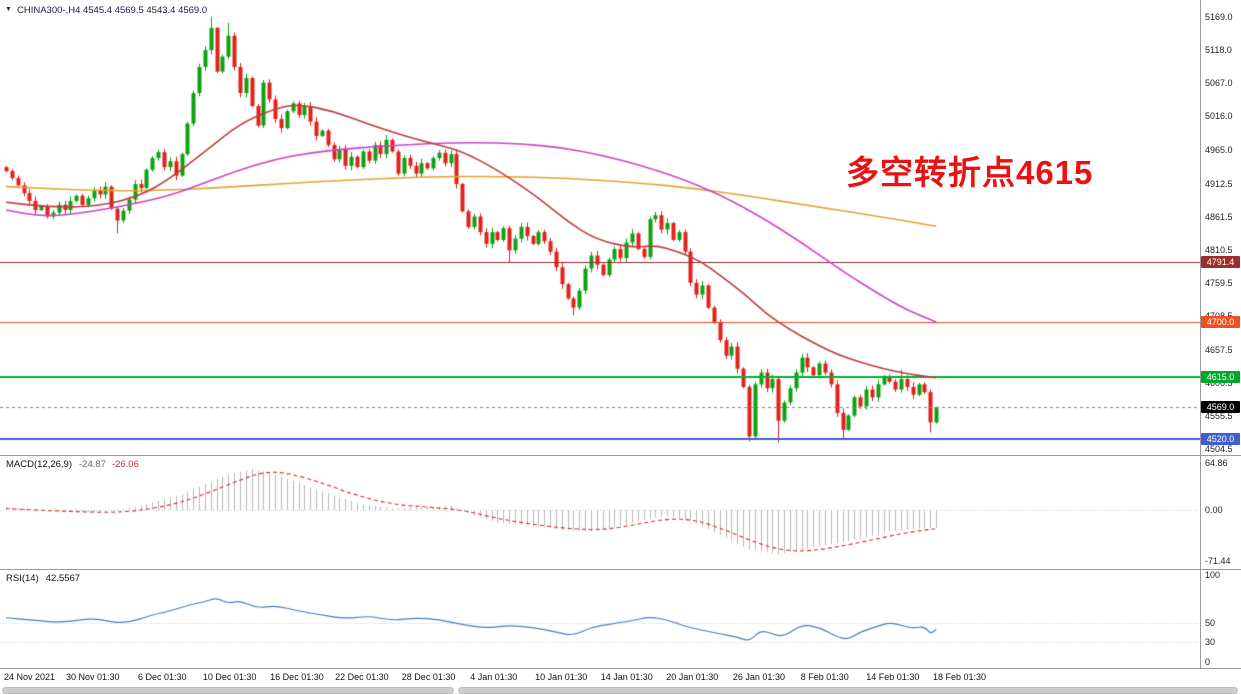  What do you see at coordinates (162, 677) in the screenshot?
I see `time-tick-label: 6 Dec 01:30` at bounding box center [162, 677].